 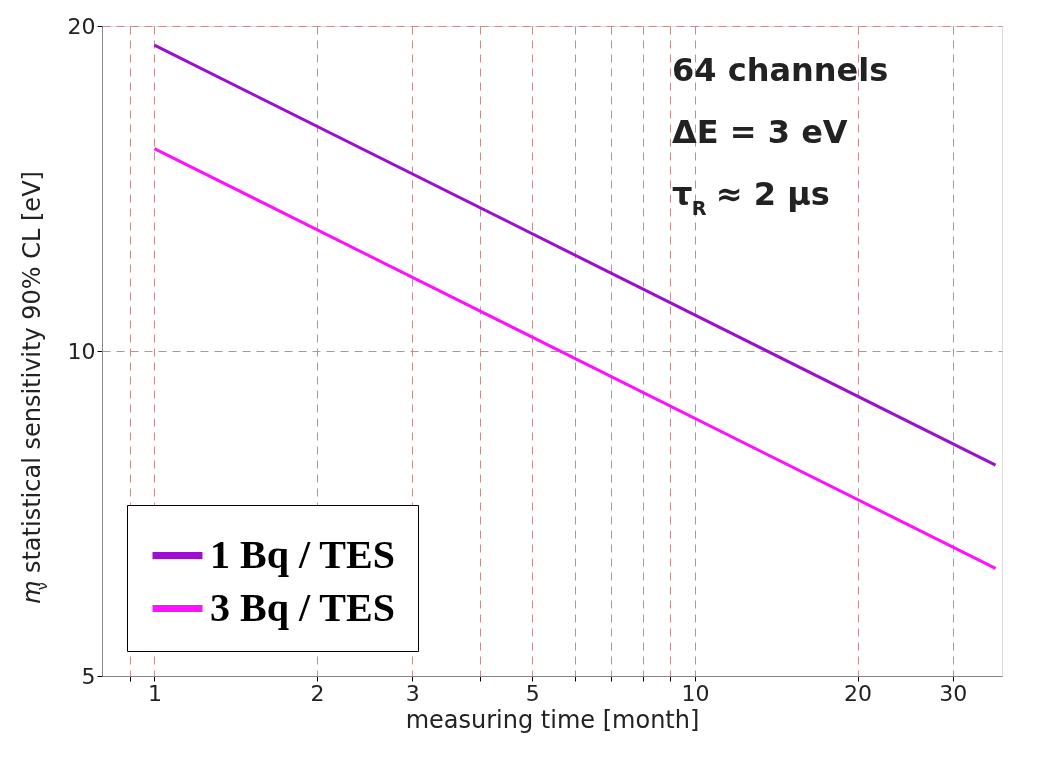 What do you see at coordinates (695, 693) in the screenshot?
I see `x-tick-label: 10` at bounding box center [695, 693].